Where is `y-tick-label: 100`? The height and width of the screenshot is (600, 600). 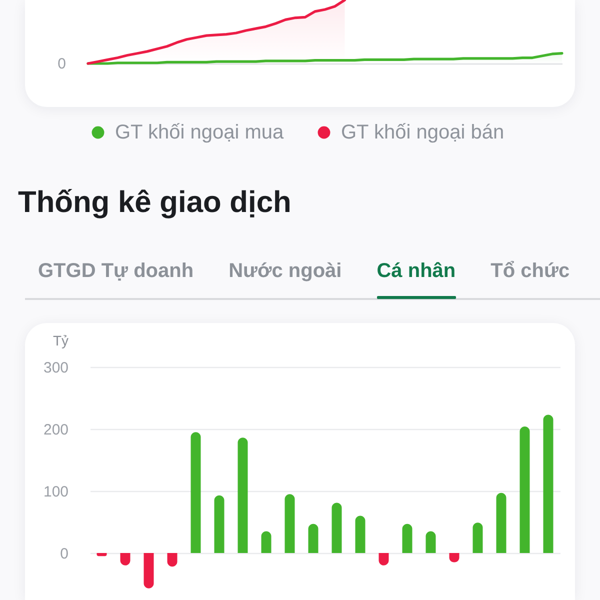
y-tick-label: 100 is located at coordinates (56, 491).